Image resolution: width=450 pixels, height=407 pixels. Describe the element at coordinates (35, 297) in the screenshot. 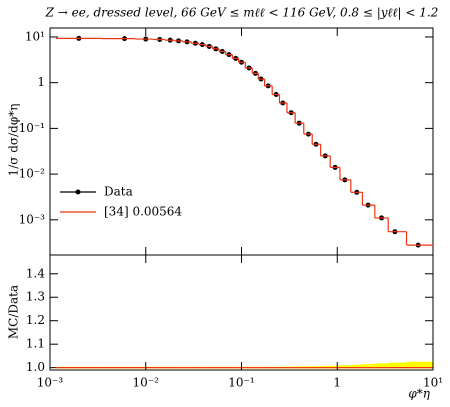

I see `y-tick-label: 1.3` at that location.